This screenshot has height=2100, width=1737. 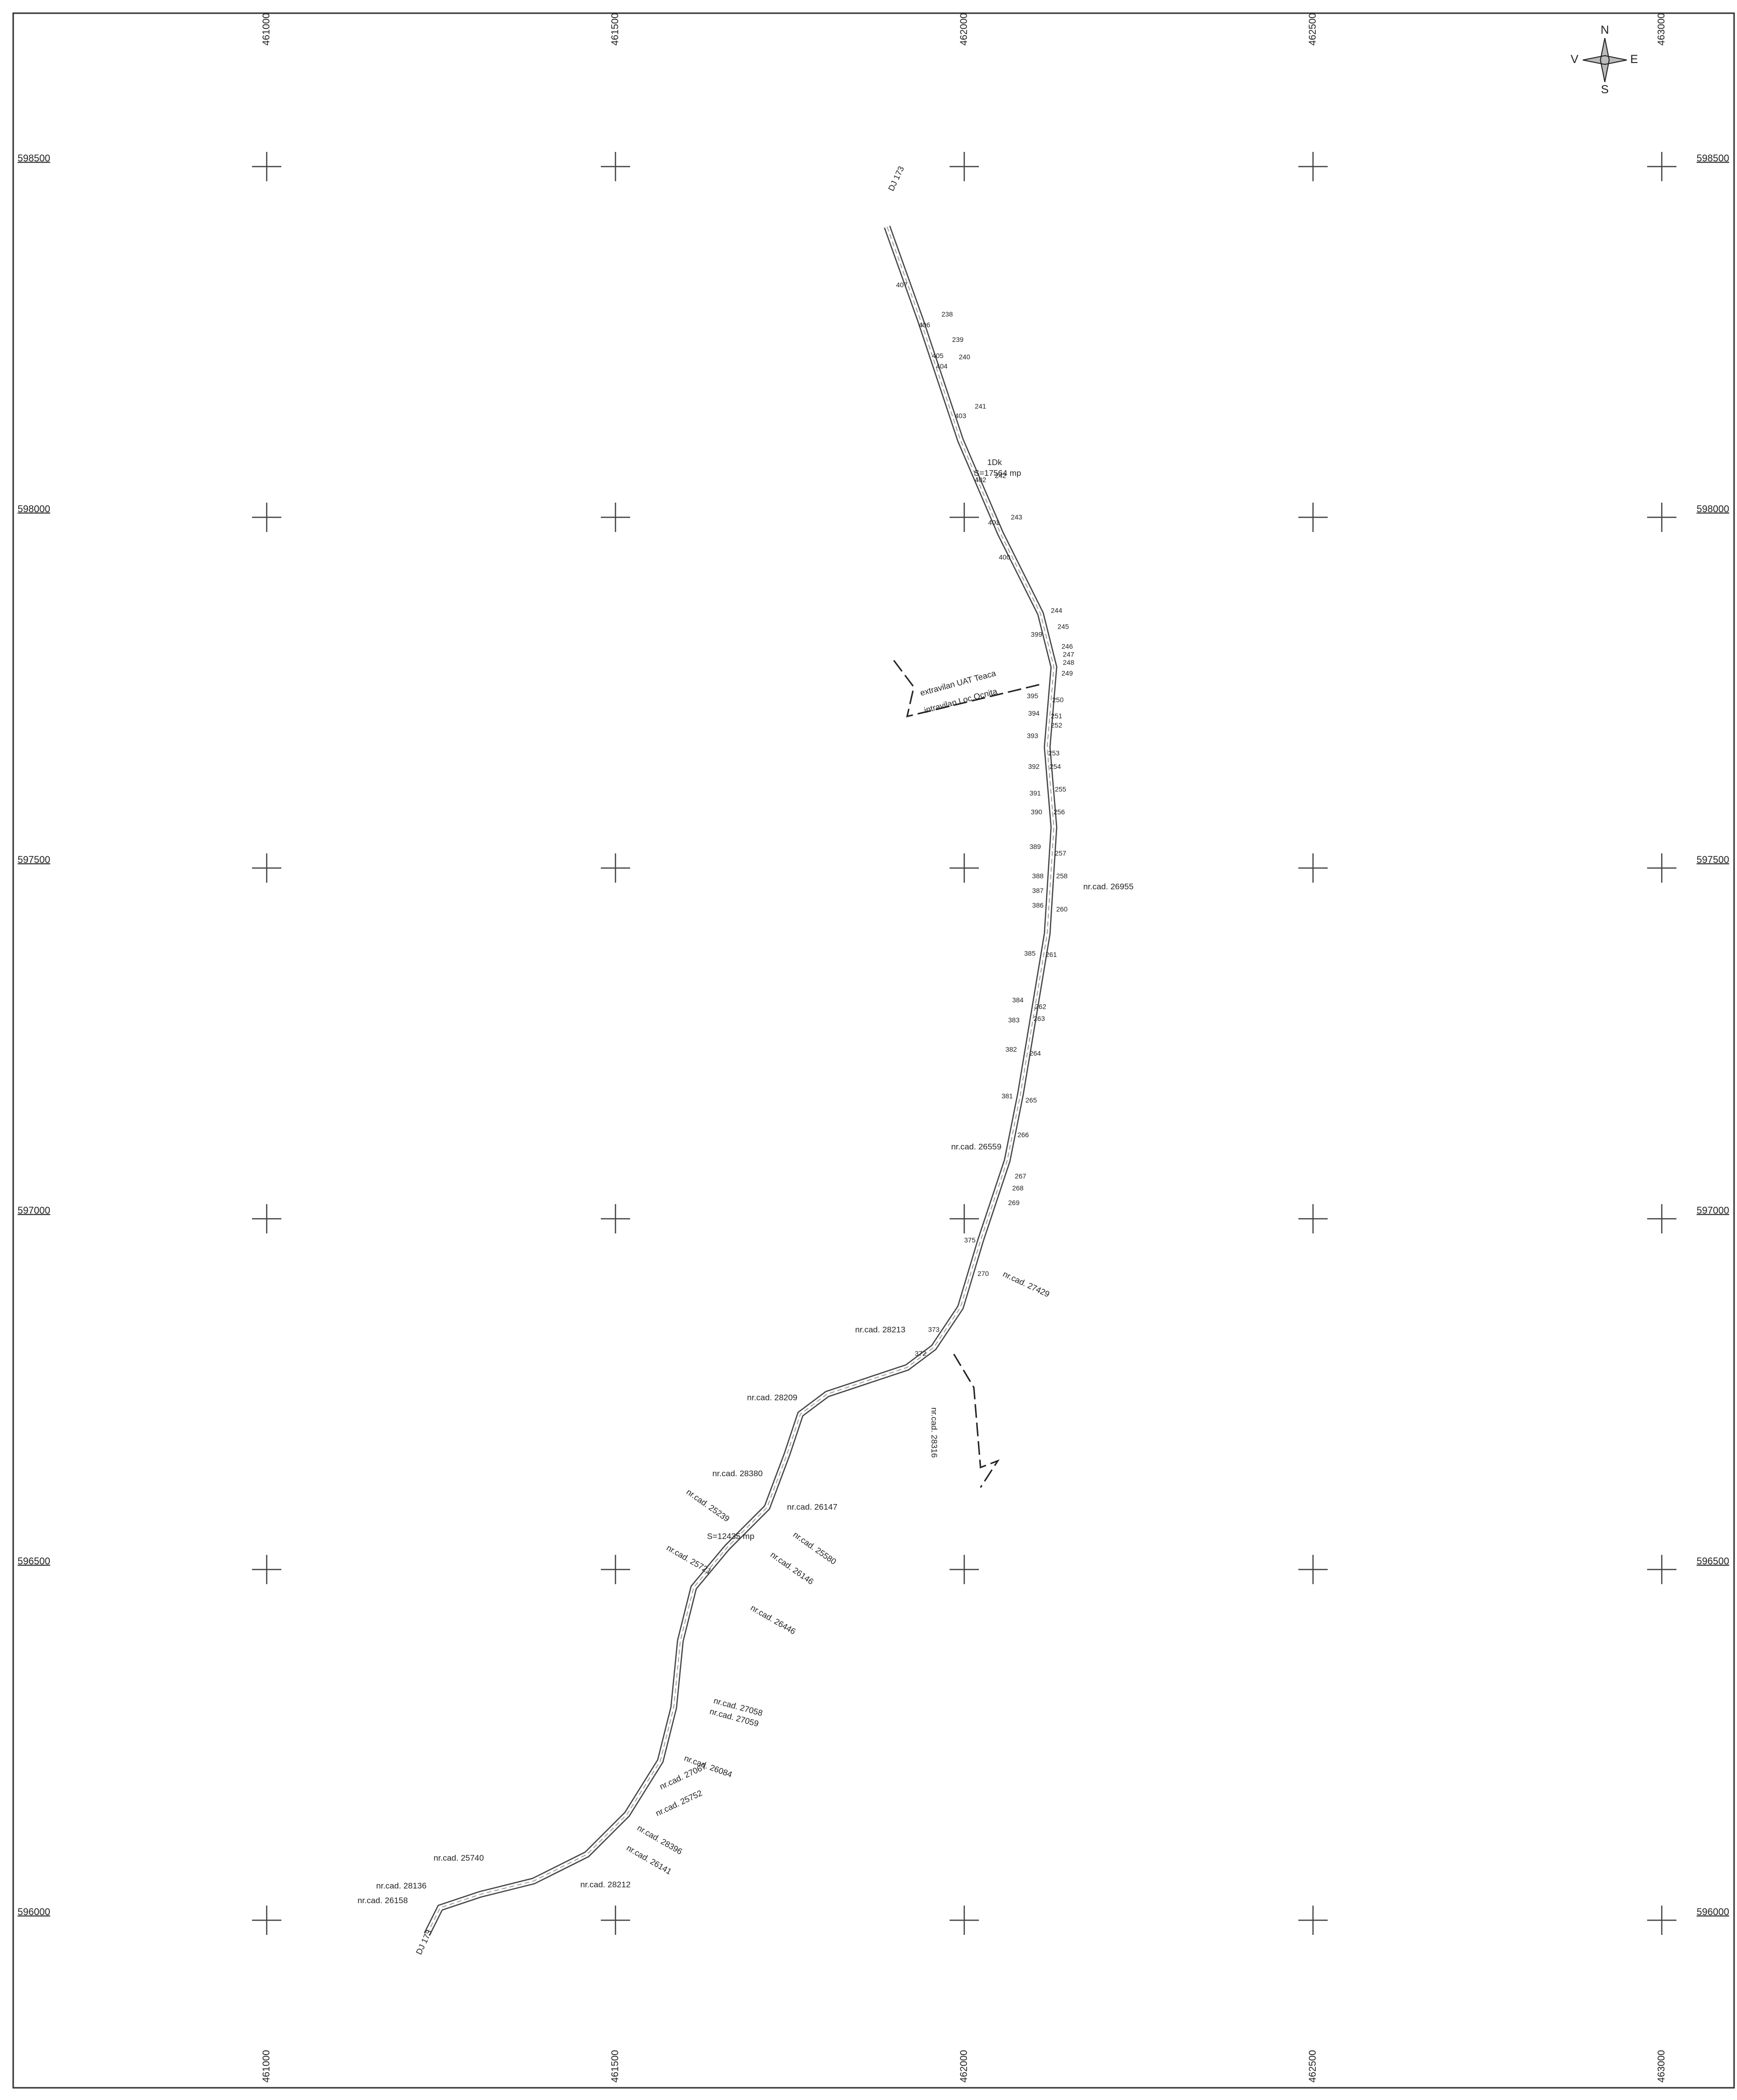 What do you see at coordinates (383, 1900) in the screenshot?
I see `map-label: nr.cad. 26158` at bounding box center [383, 1900].